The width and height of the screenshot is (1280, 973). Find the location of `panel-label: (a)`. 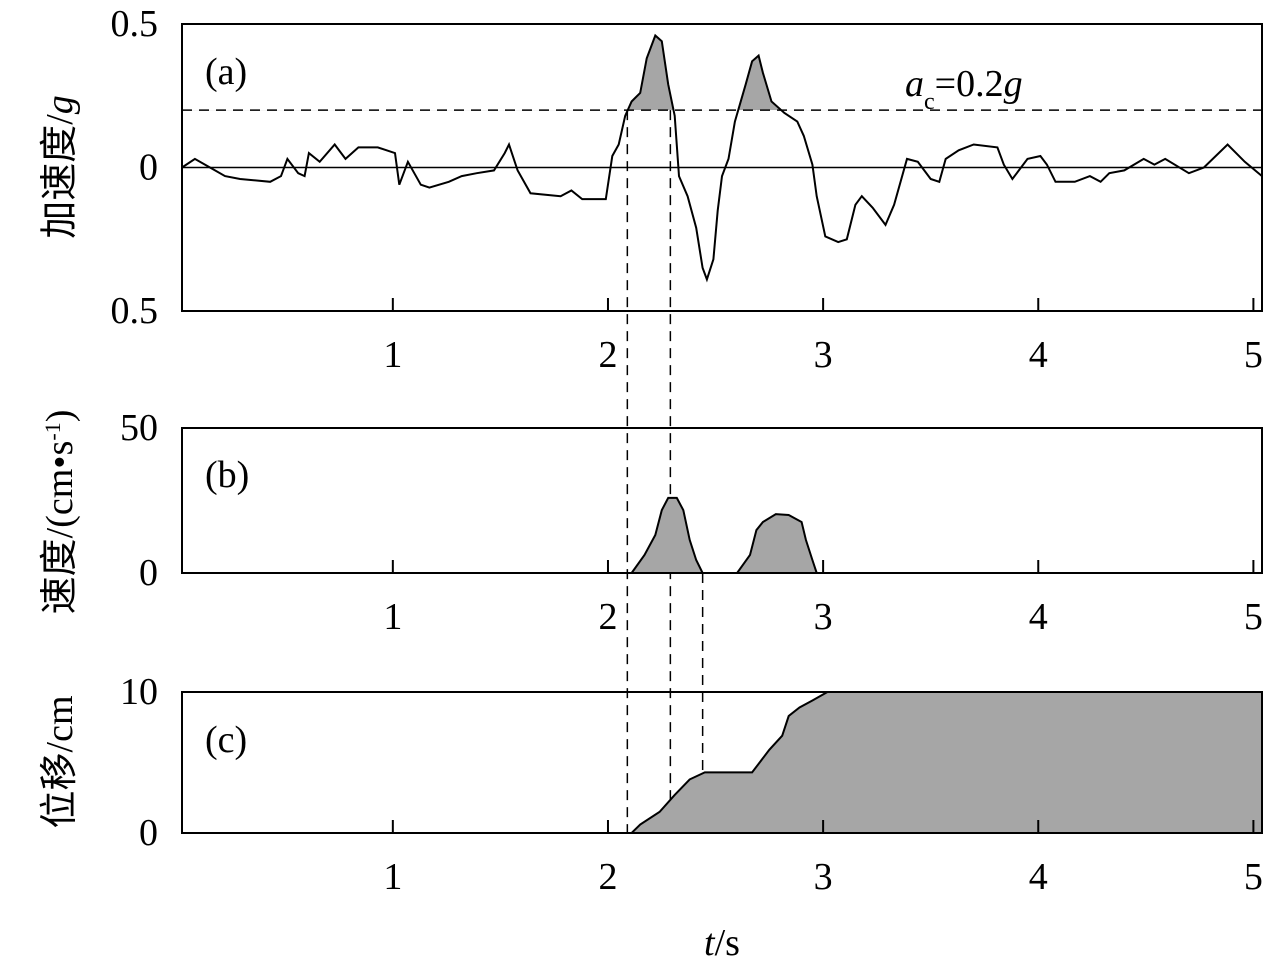

panel-label: (a) is located at coordinates (226, 72).